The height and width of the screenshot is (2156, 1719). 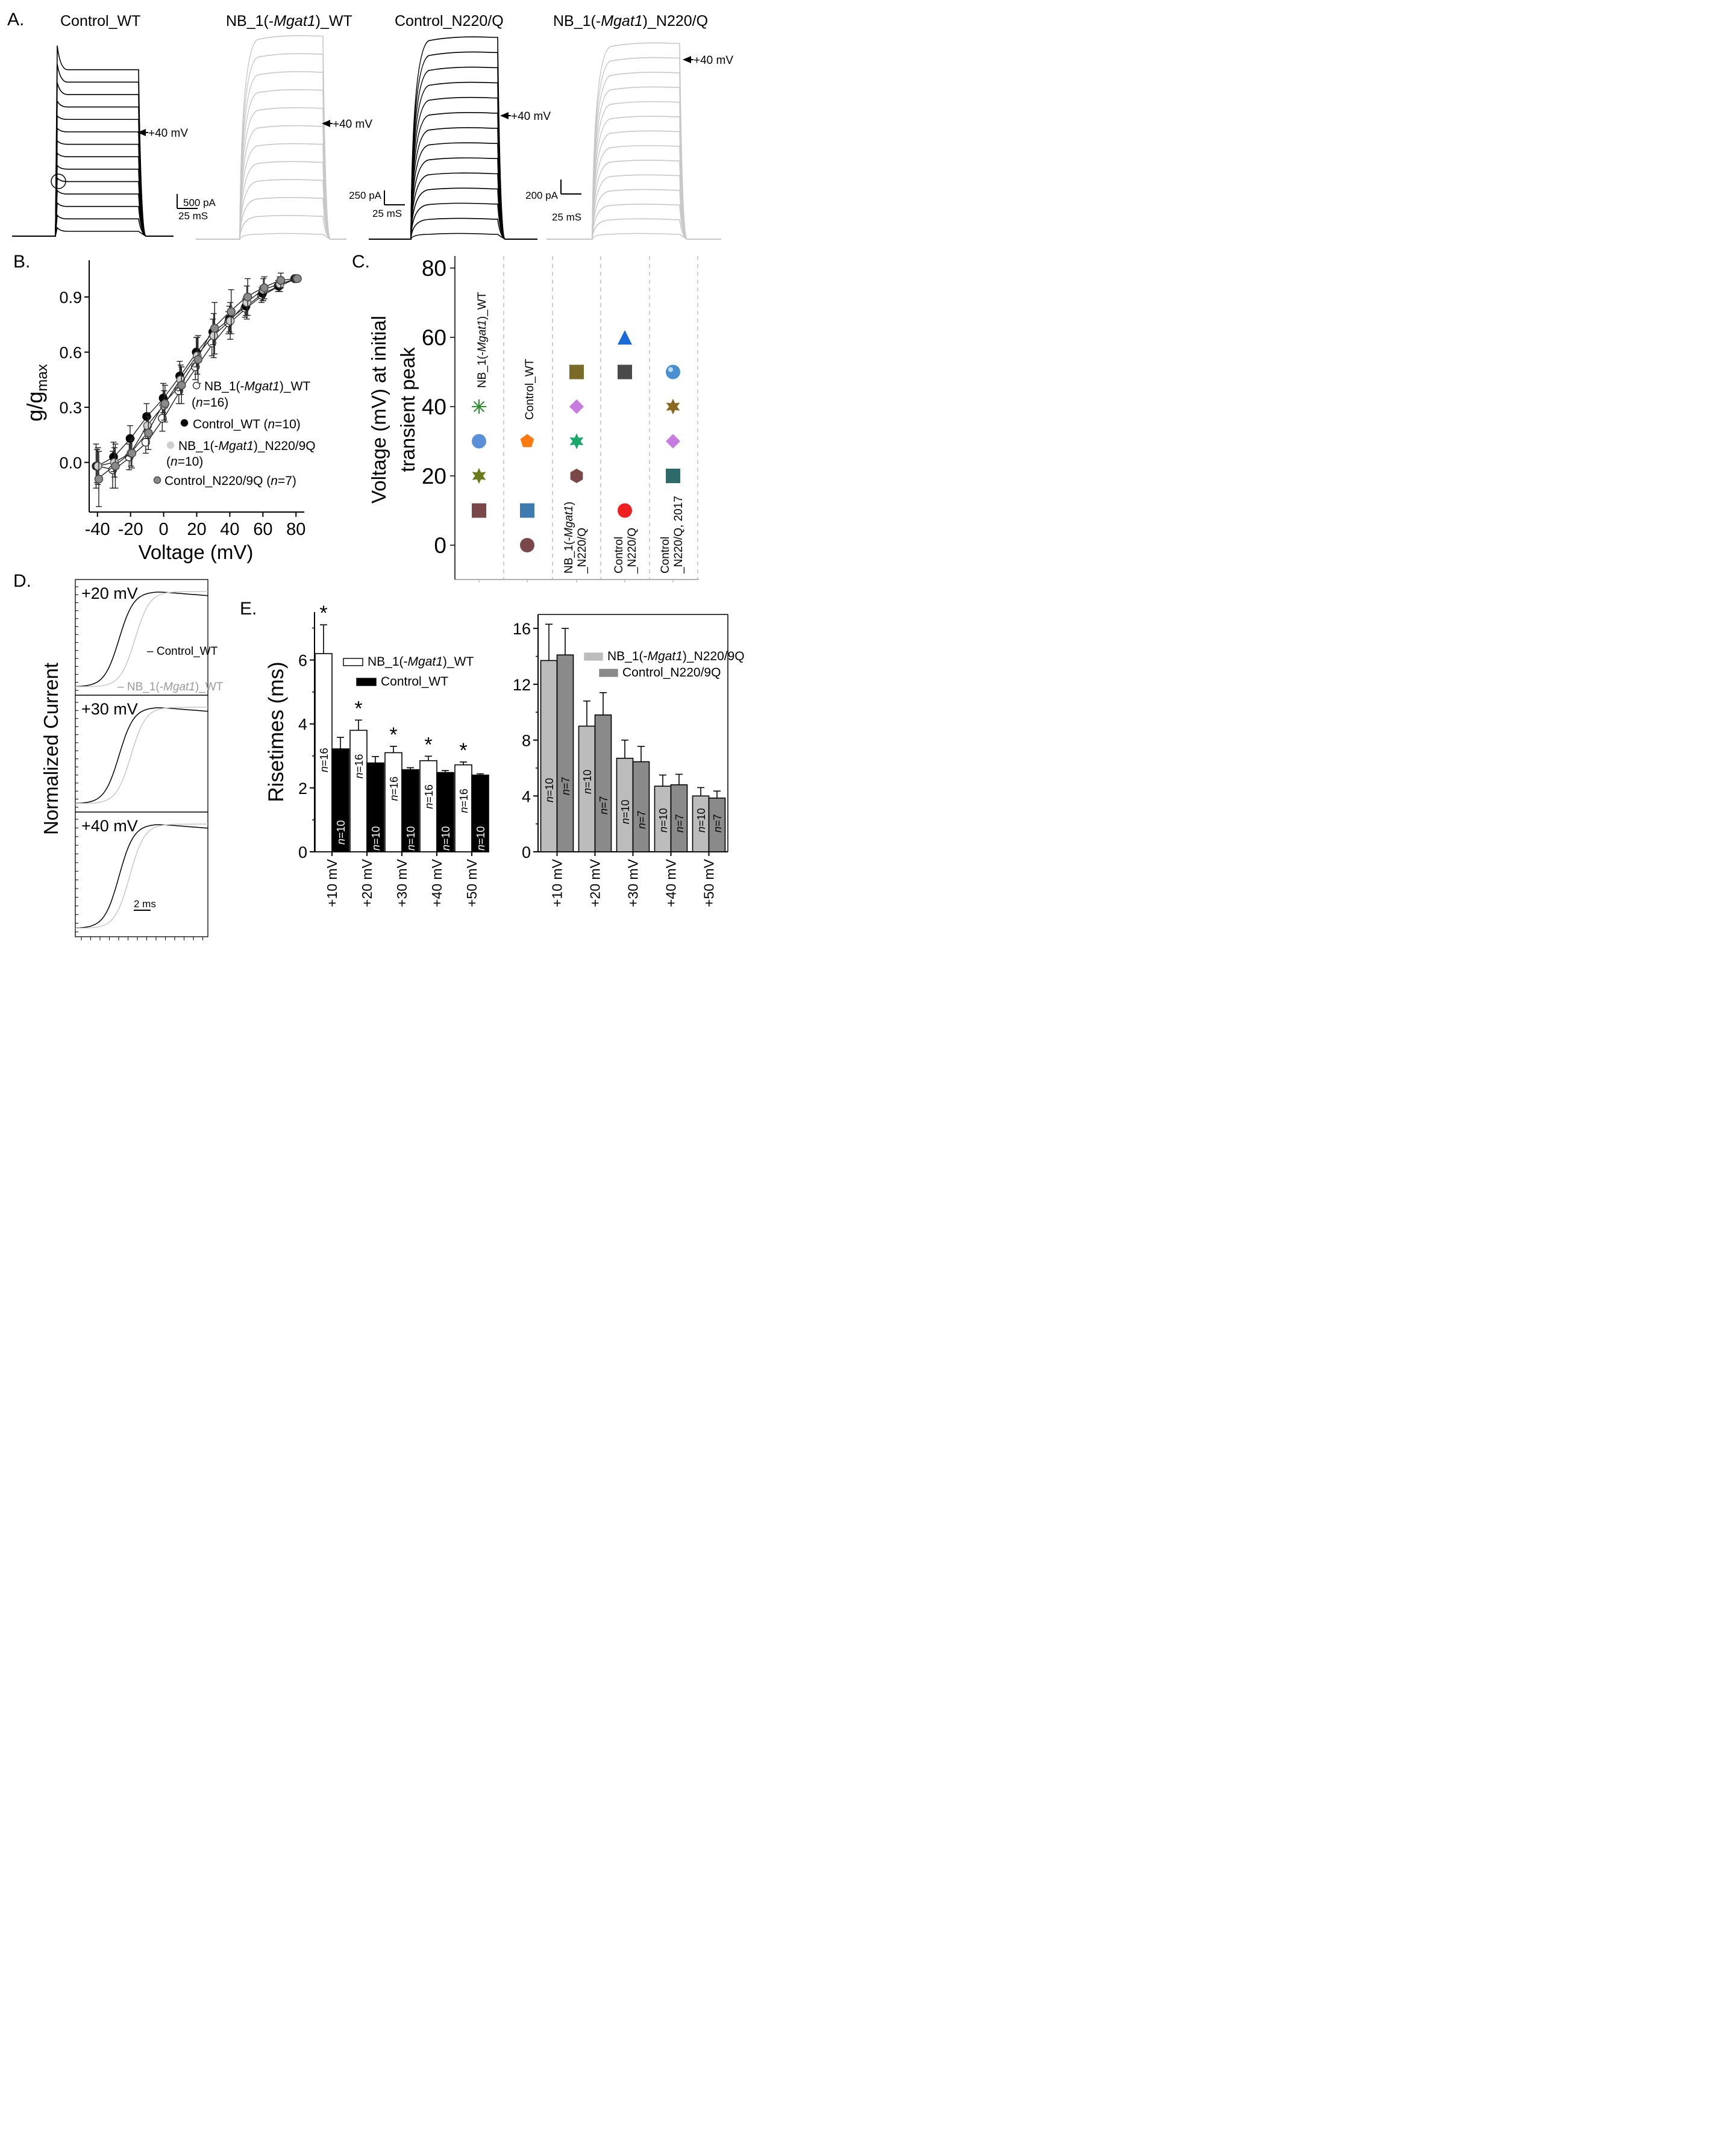 What do you see at coordinates (619, 555) in the screenshot?
I see `group-label-part: Control` at bounding box center [619, 555].